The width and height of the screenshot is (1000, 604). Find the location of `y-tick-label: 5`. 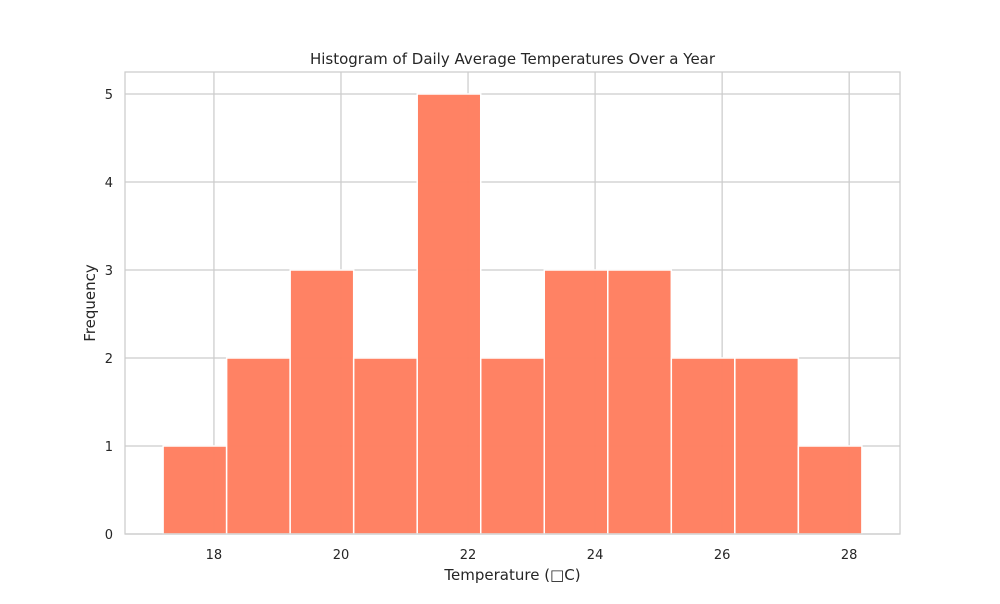

y-tick-label: 5 is located at coordinates (109, 95).